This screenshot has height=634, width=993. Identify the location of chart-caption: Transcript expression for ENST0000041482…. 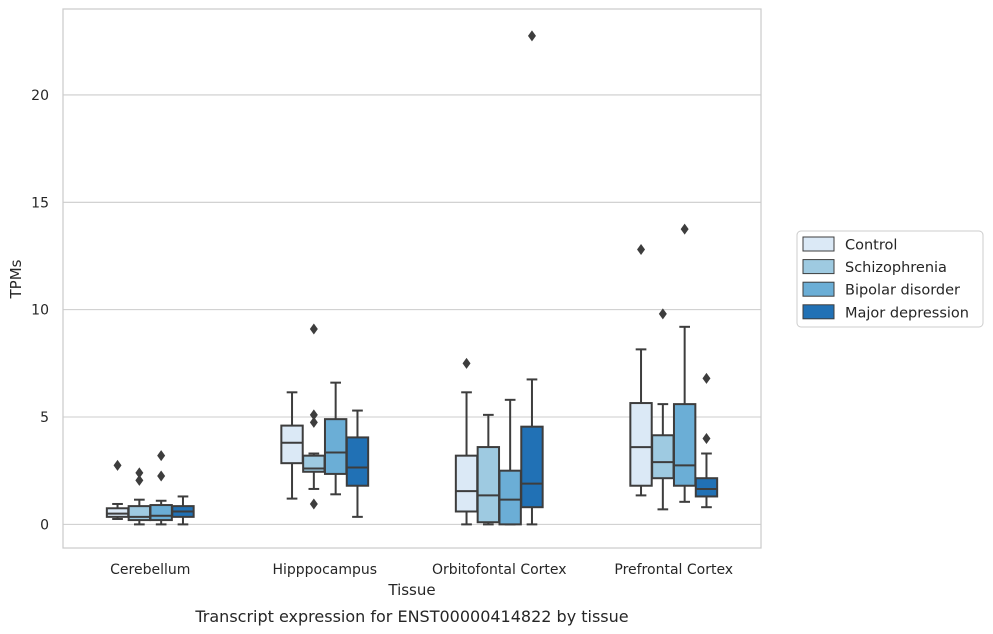
(411, 616).